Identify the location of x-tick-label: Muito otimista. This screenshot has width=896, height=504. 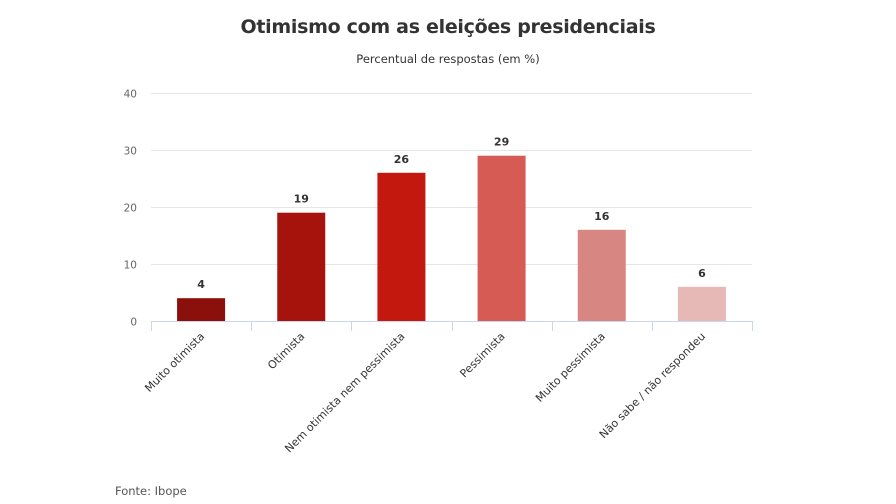
(174, 362).